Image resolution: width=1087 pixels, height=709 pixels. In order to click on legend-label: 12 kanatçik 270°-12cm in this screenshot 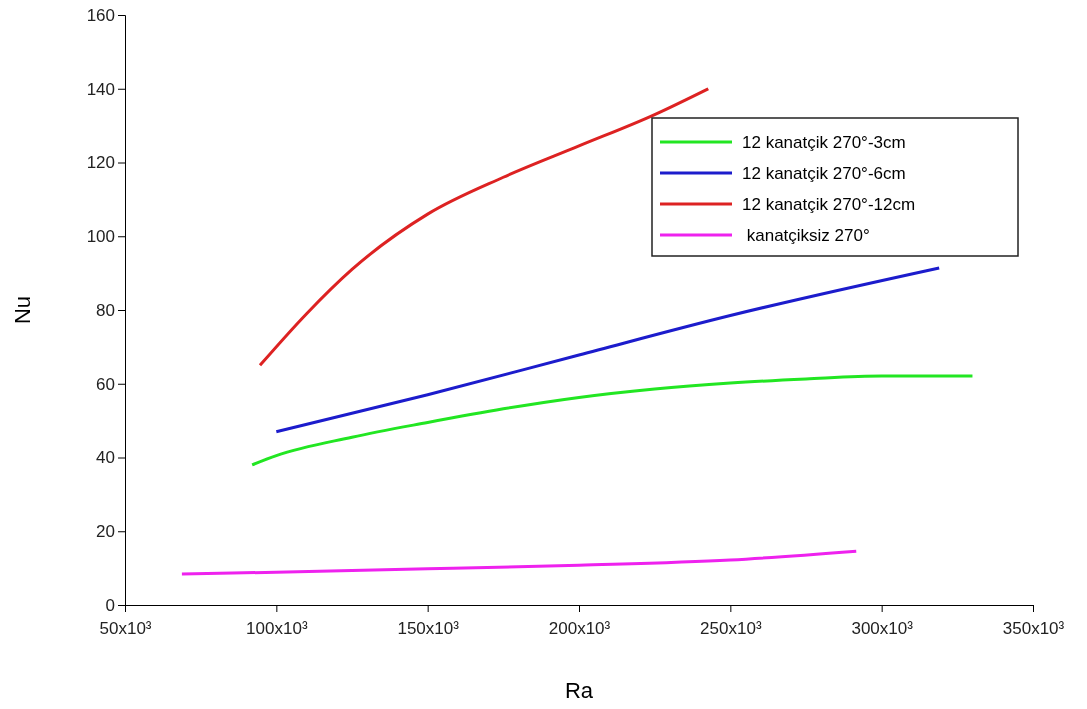, I will do `click(829, 204)`.